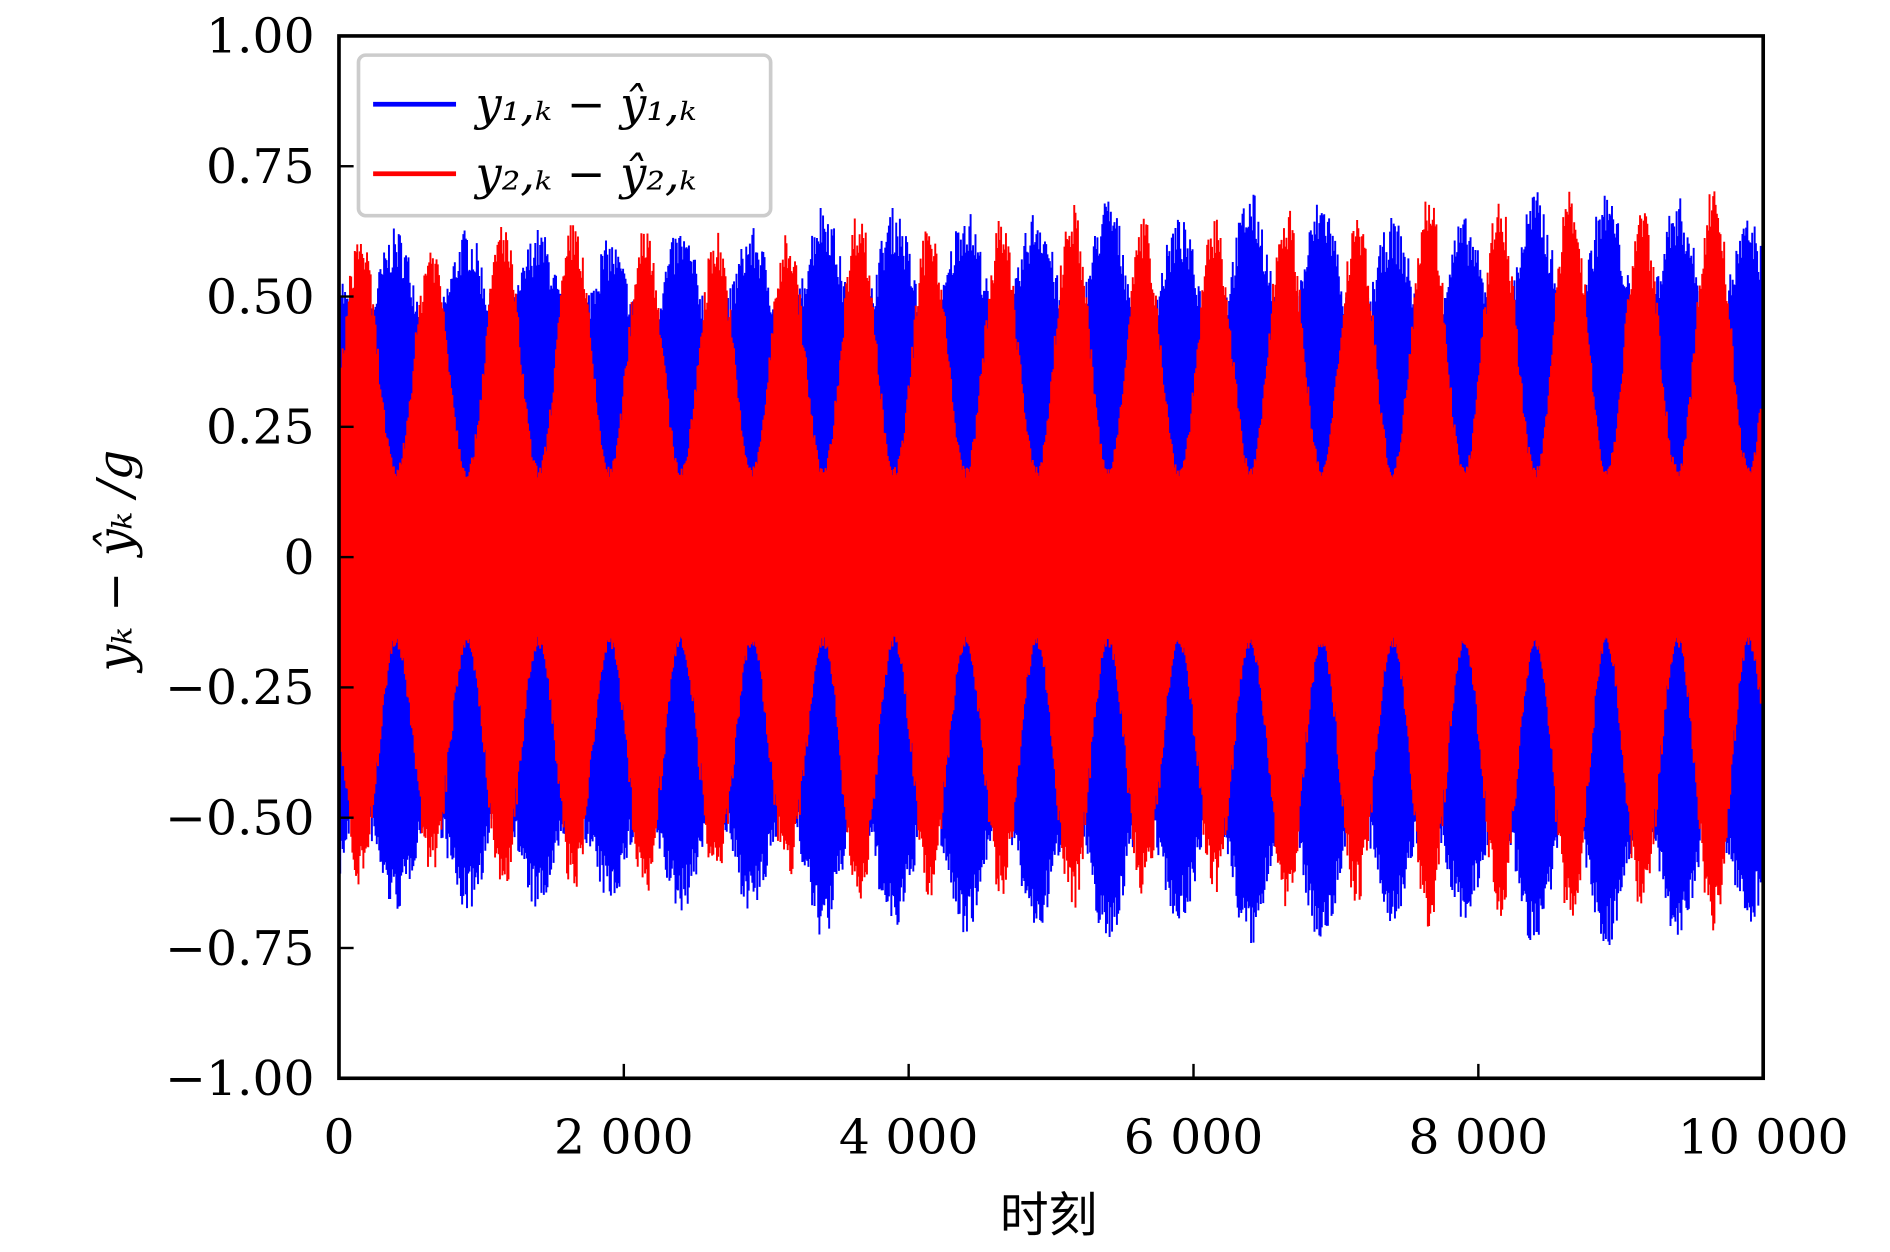 The width and height of the screenshot is (1890, 1252). Describe the element at coordinates (239, 949) in the screenshot. I see `y-tick-label: −0.75` at that location.